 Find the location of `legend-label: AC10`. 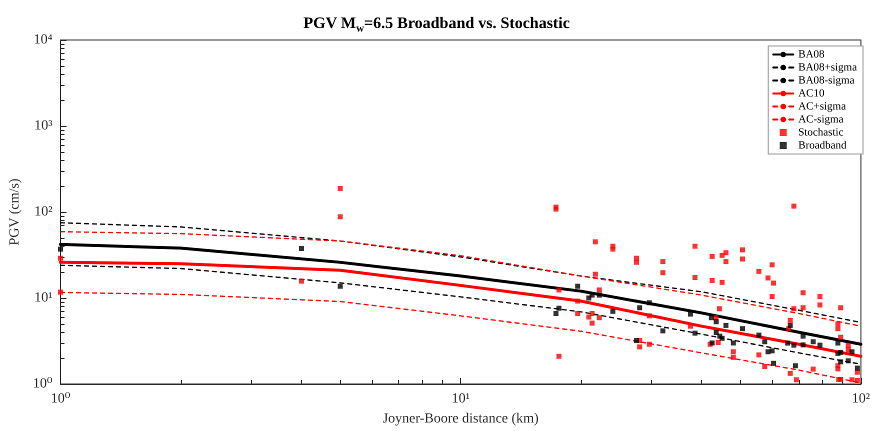

legend-label: AC10 is located at coordinates (812, 94).